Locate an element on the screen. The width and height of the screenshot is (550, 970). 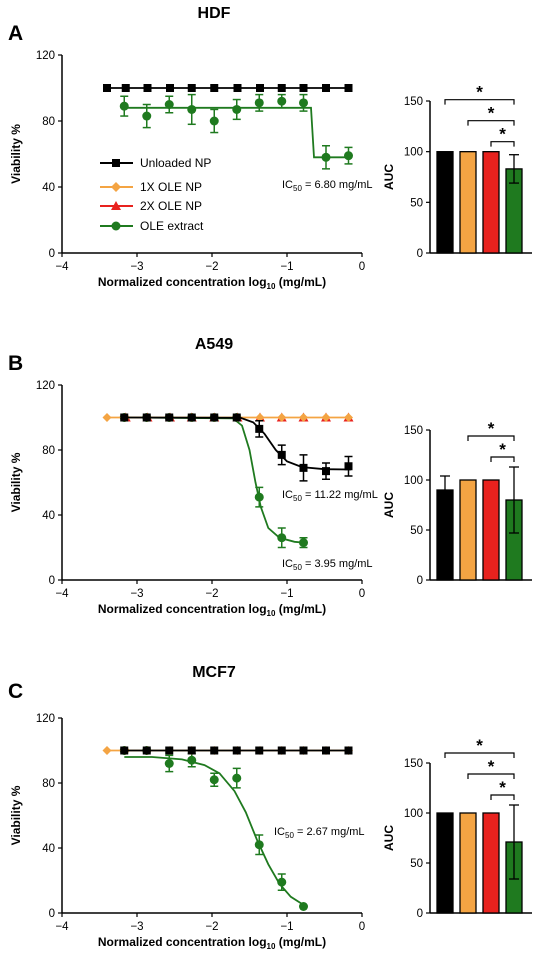
panel-letter-c: C is located at coordinates (15, 691).